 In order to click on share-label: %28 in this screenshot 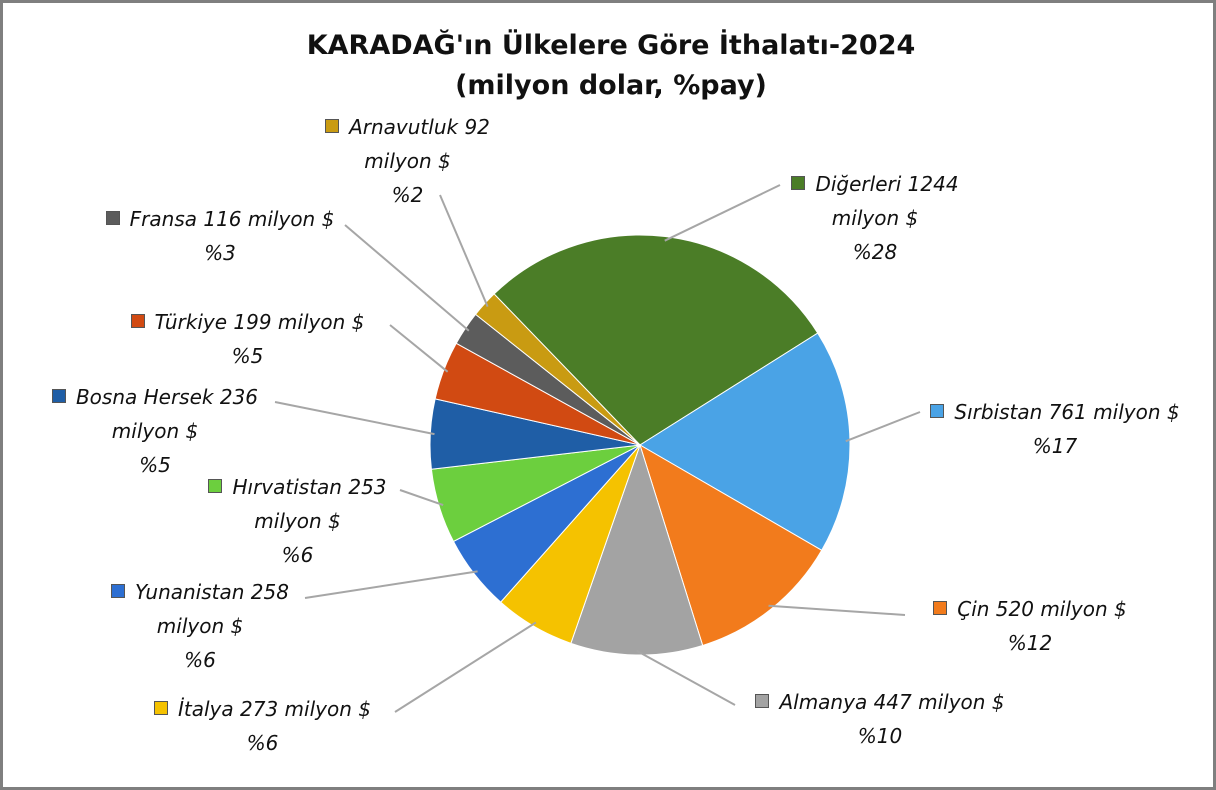, I will do `click(875, 252)`.